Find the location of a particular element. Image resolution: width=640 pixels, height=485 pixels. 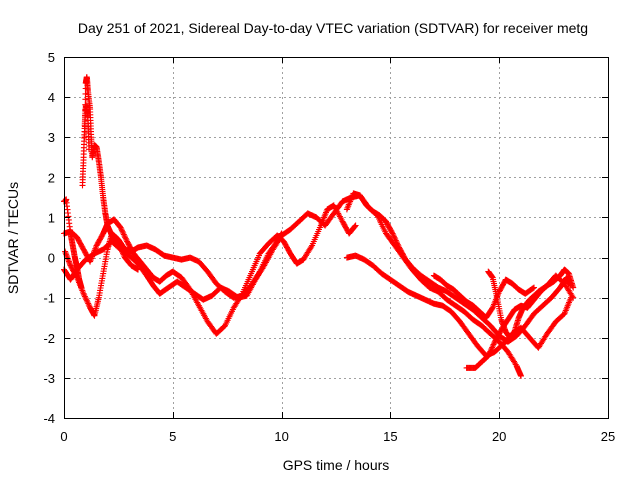

y-tick-label: -2 is located at coordinates (49, 338).